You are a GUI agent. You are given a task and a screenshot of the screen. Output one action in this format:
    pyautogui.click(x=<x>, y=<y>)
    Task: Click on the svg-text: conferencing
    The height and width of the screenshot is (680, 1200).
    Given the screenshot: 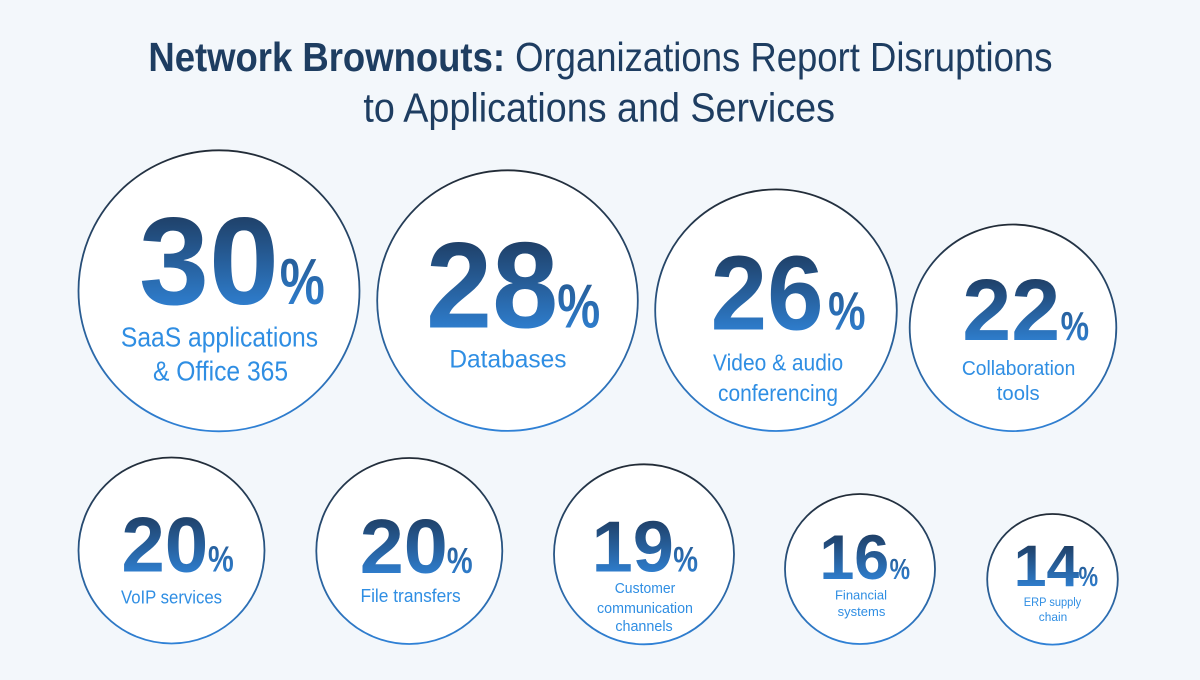 What is the action you would take?
    pyautogui.click(x=778, y=393)
    